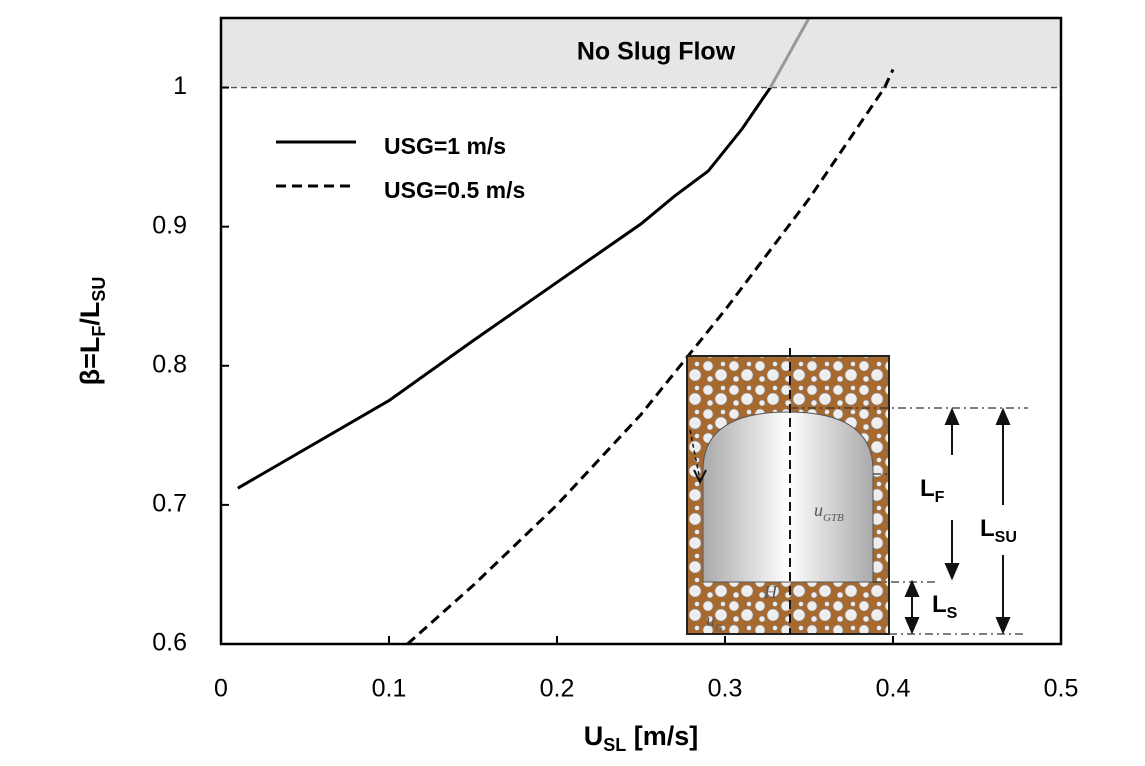 The image size is (1145, 766). I want to click on y-tick-label: 1, so click(180, 86).